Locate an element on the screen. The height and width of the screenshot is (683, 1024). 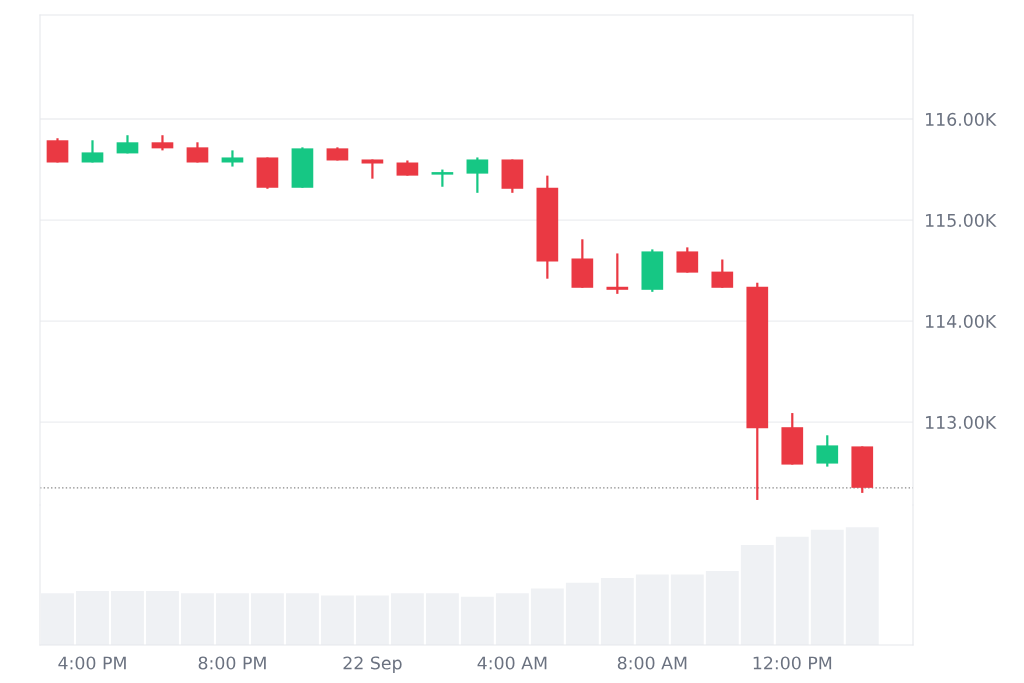
y-tick-label: 113.00K is located at coordinates (961, 422).